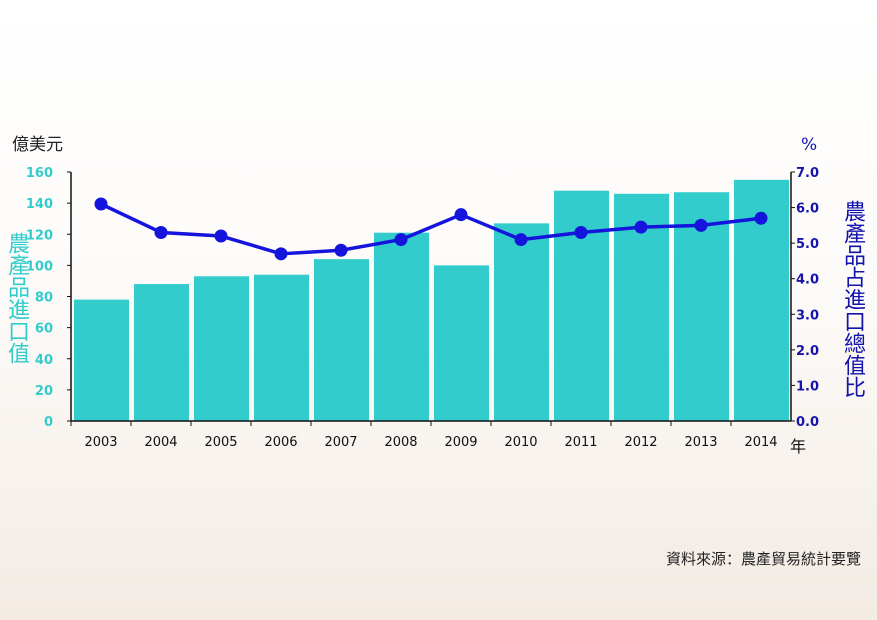  I want to click on left-tick-label: 80, so click(44, 298).